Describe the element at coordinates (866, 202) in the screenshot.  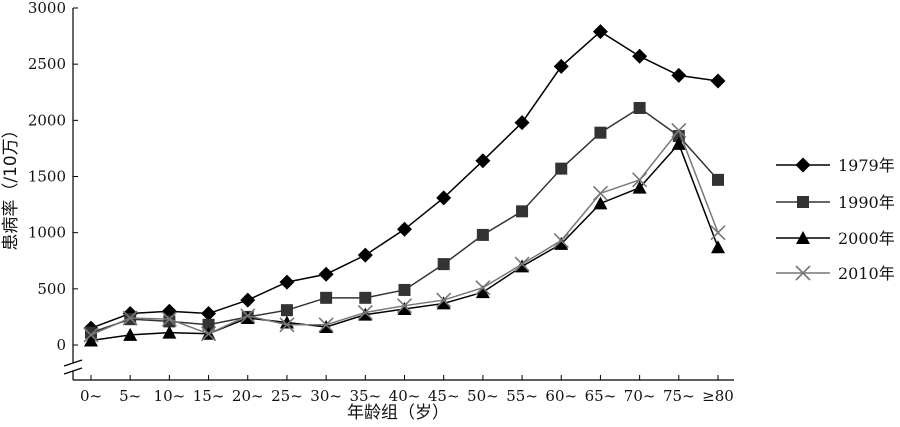
I see `legend-label: 1990年` at that location.